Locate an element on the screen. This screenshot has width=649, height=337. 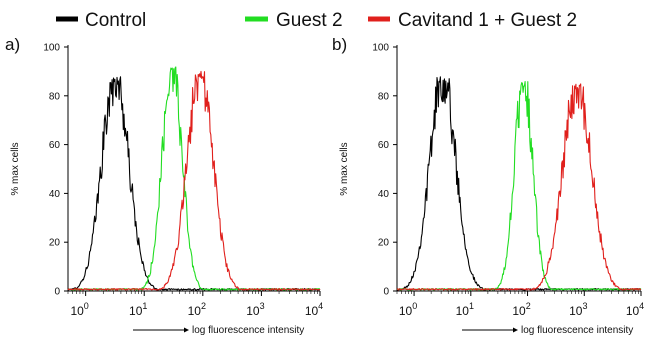
panel-label: b) is located at coordinates (339, 44).